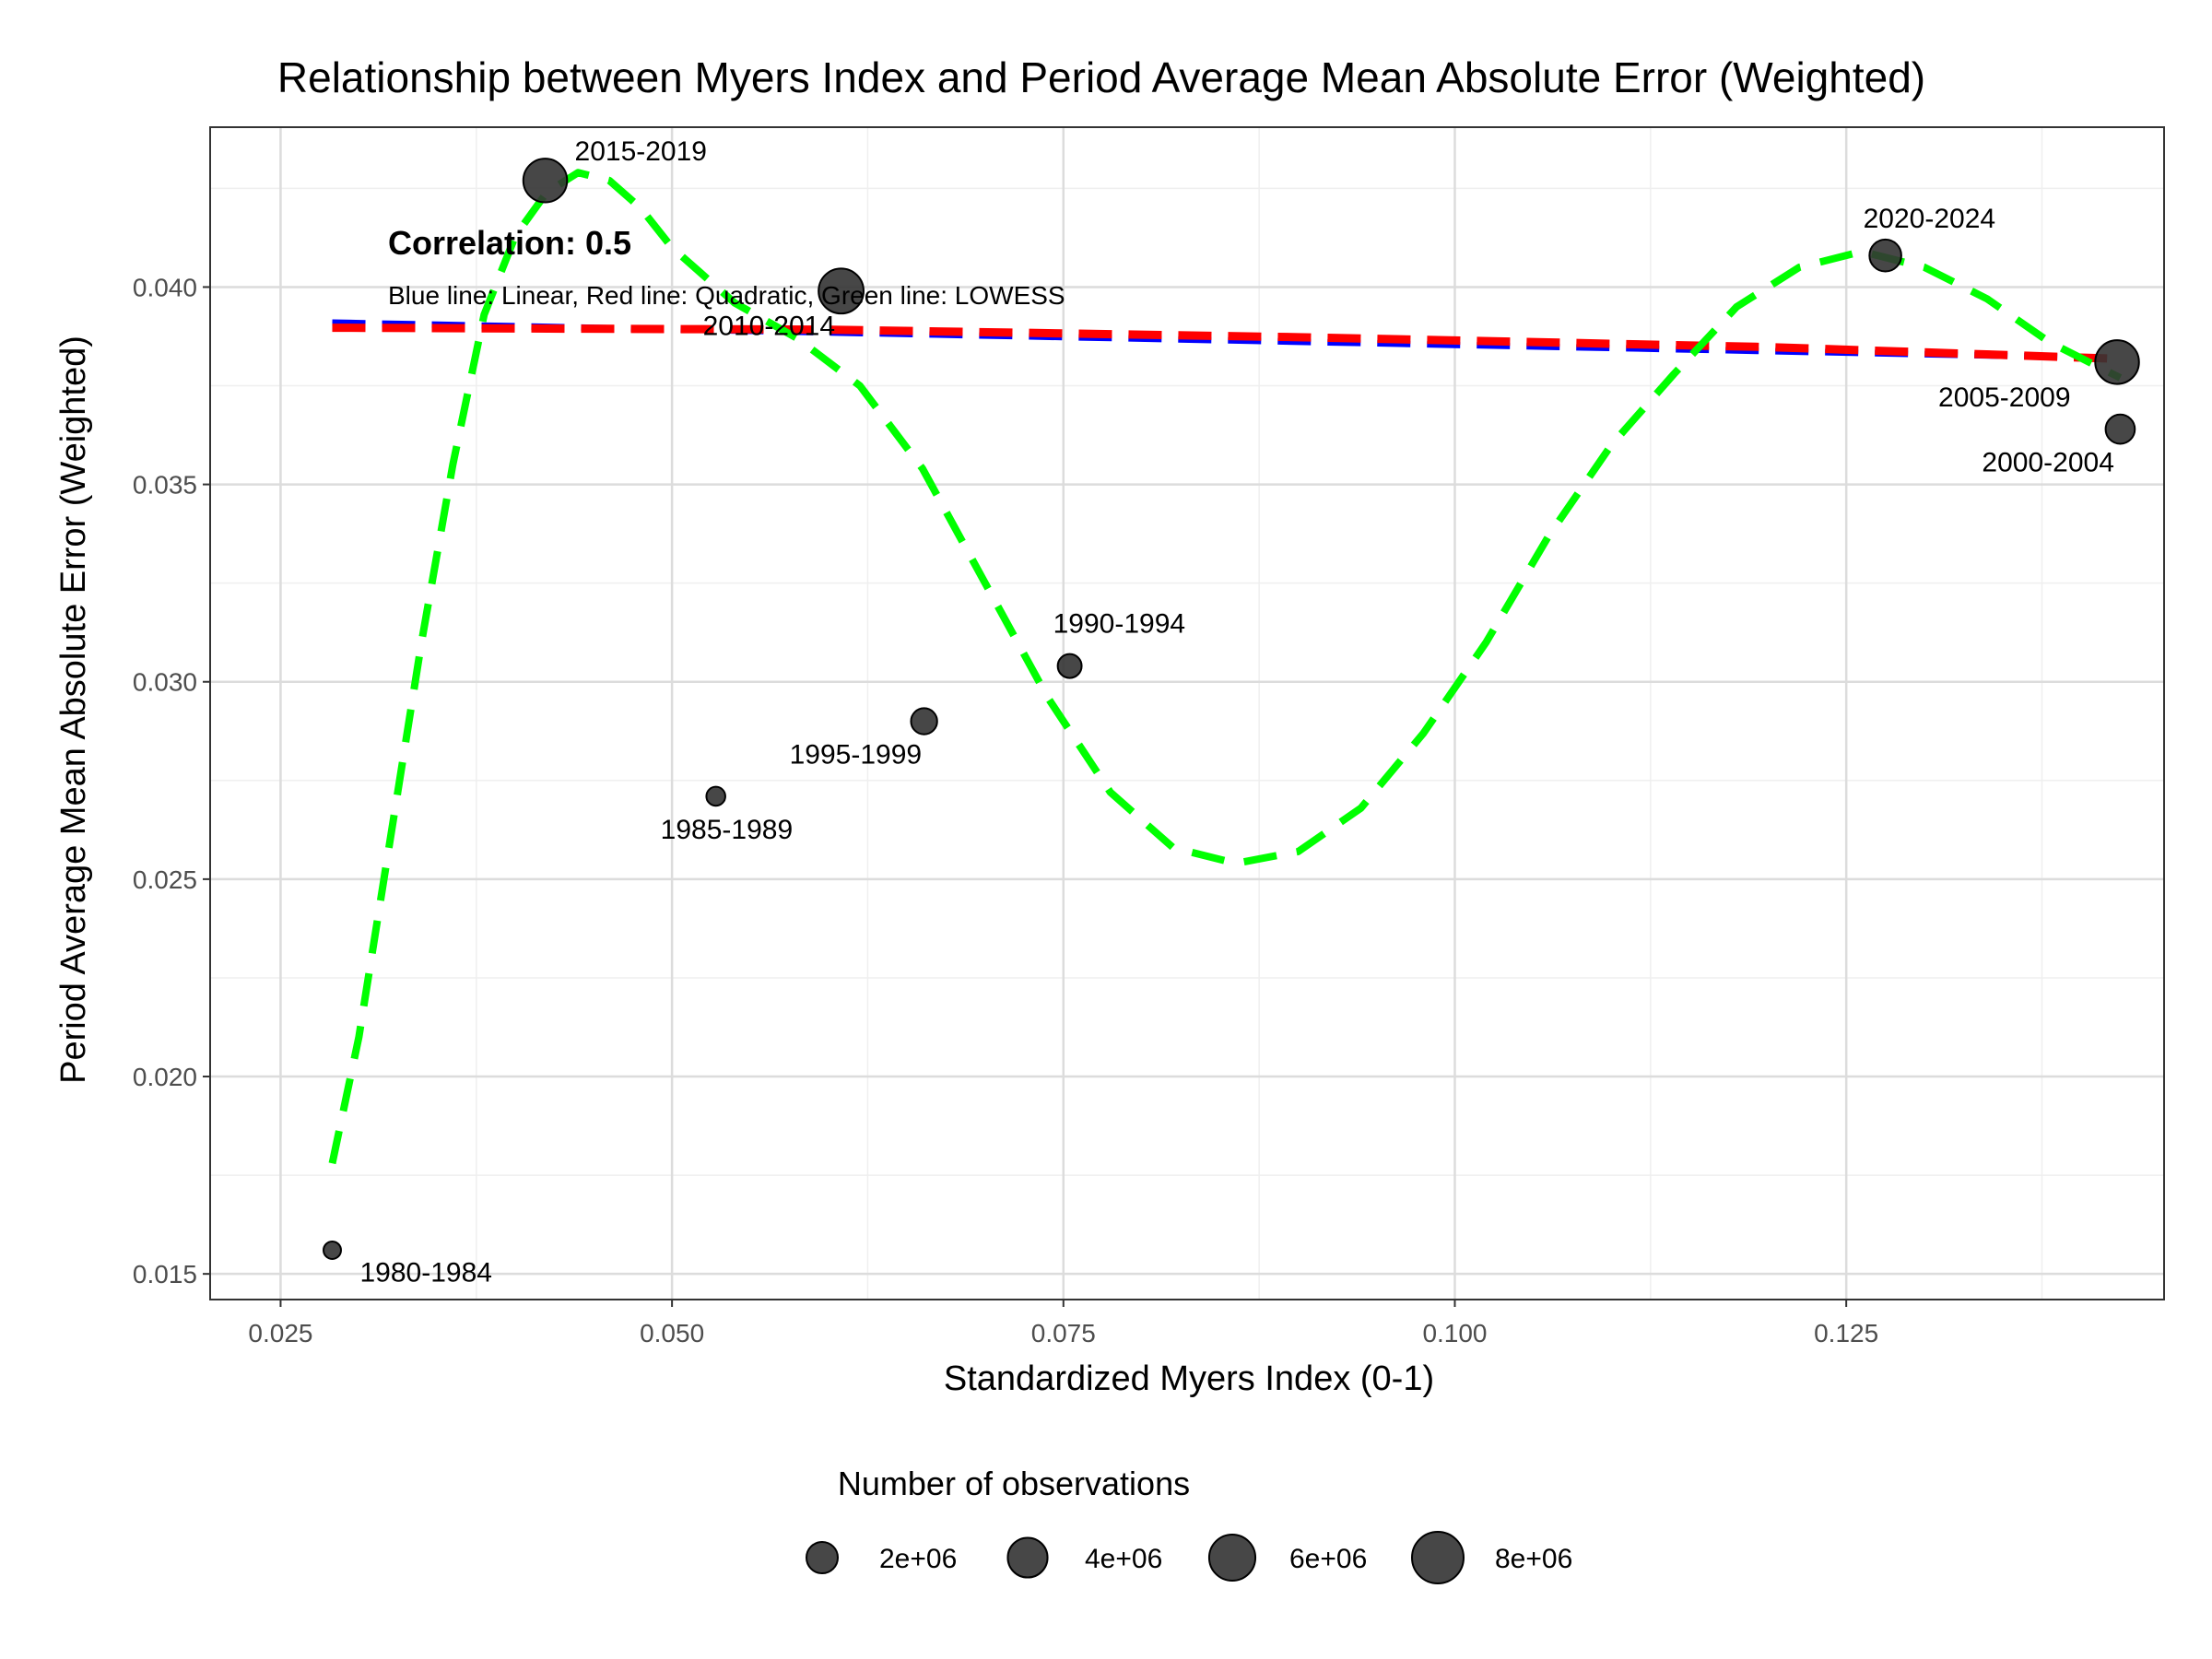  I want to click on correlation-annotation: Correlation: 0.5, so click(509, 243).